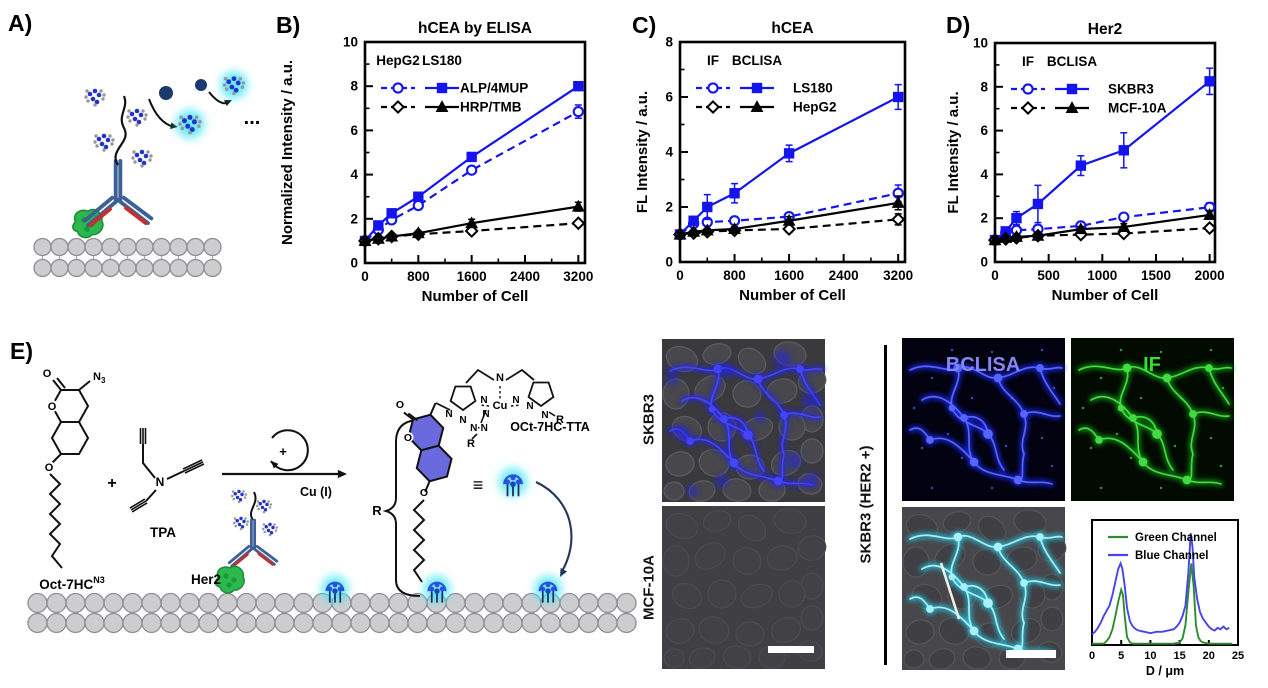 This screenshot has height=688, width=1268. Describe the element at coordinates (288, 25) in the screenshot. I see `panel-label-b: B)` at that location.